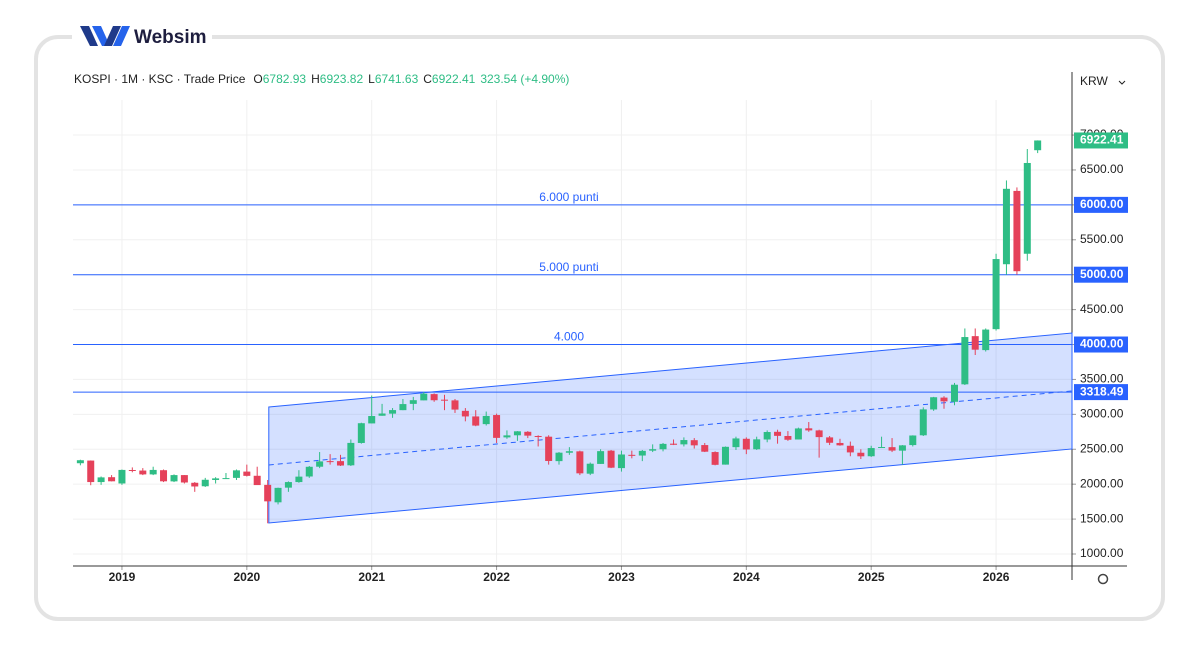 This screenshot has height=661, width=1200. Describe the element at coordinates (1102, 414) in the screenshot. I see `y-tick-label: 3000.00` at that location.